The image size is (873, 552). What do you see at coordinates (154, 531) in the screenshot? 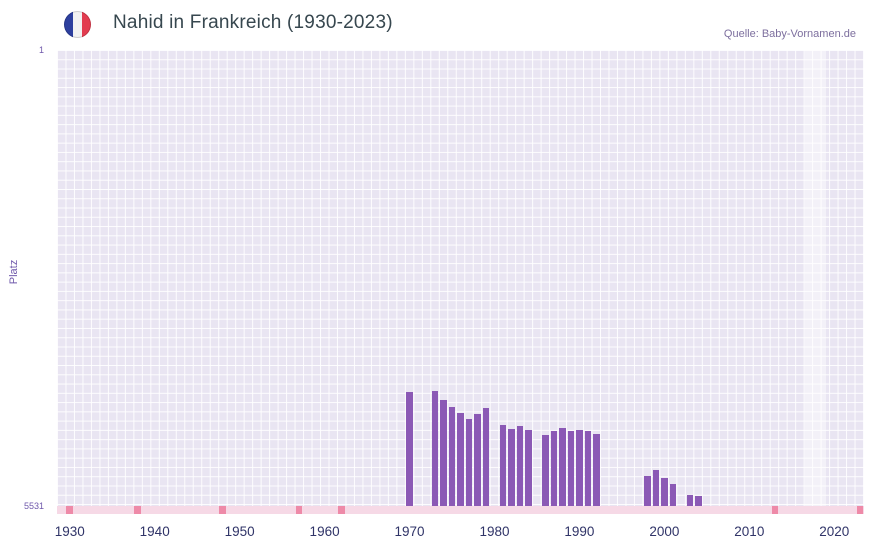
I see `x-tick-label: 1940` at bounding box center [154, 531].